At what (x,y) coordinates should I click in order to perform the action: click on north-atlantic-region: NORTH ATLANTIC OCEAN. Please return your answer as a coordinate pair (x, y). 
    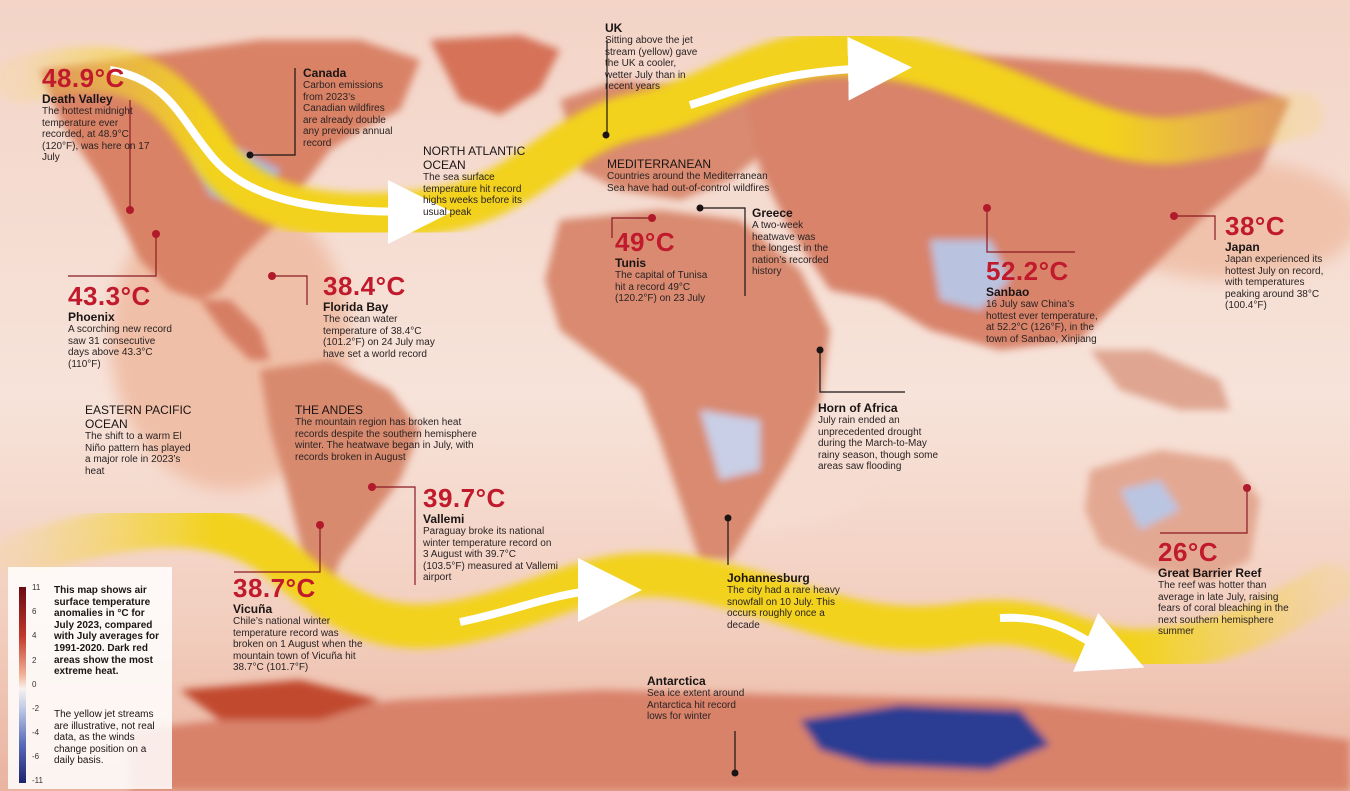
    Looking at the image, I should click on (474, 158).